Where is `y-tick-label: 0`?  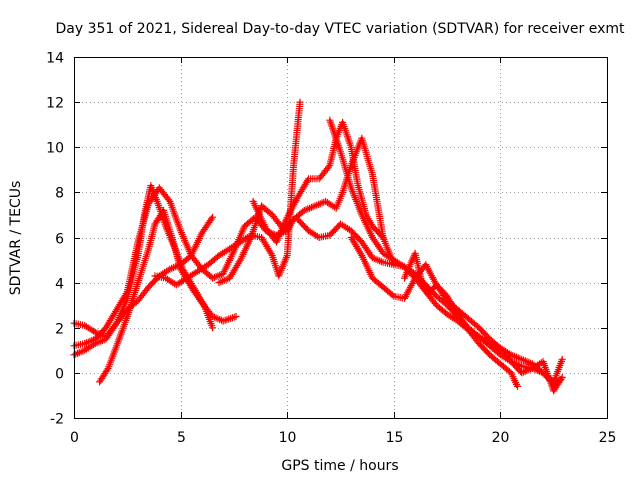
y-tick-label: 0 is located at coordinates (59, 375).